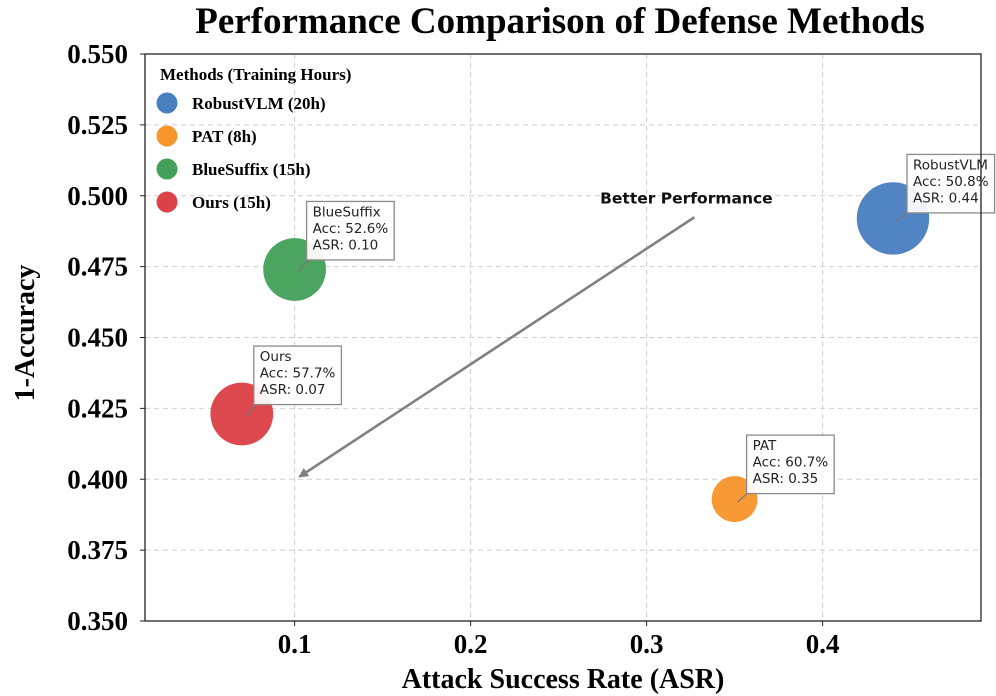  Describe the element at coordinates (97, 479) in the screenshot. I see `y-tick-label: 0.400` at that location.